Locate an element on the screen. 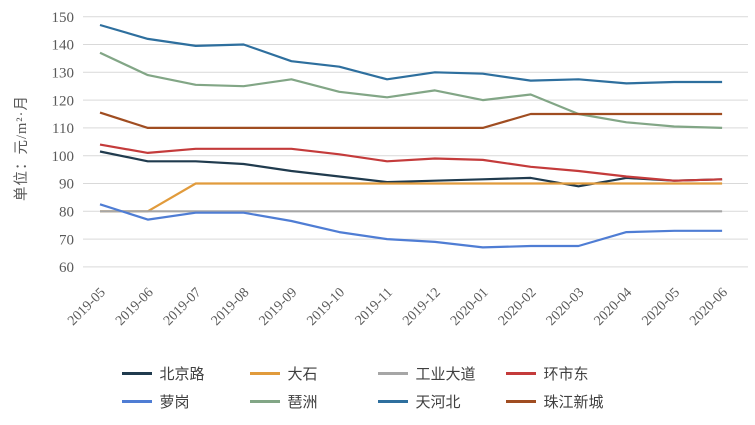  legend-item: 大石 is located at coordinates (313, 373).